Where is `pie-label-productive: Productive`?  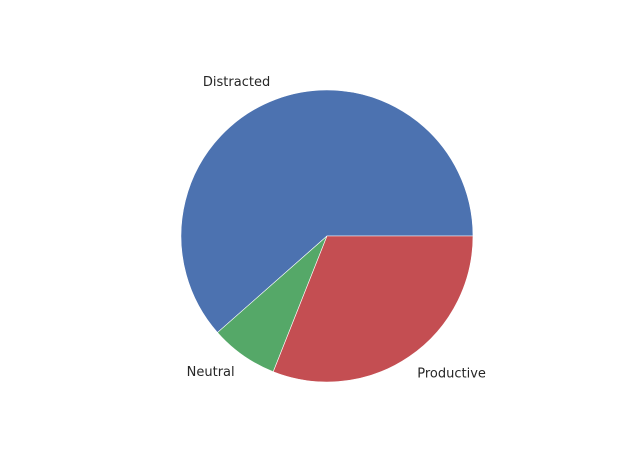
pie-label-productive: Productive is located at coordinates (451, 374).